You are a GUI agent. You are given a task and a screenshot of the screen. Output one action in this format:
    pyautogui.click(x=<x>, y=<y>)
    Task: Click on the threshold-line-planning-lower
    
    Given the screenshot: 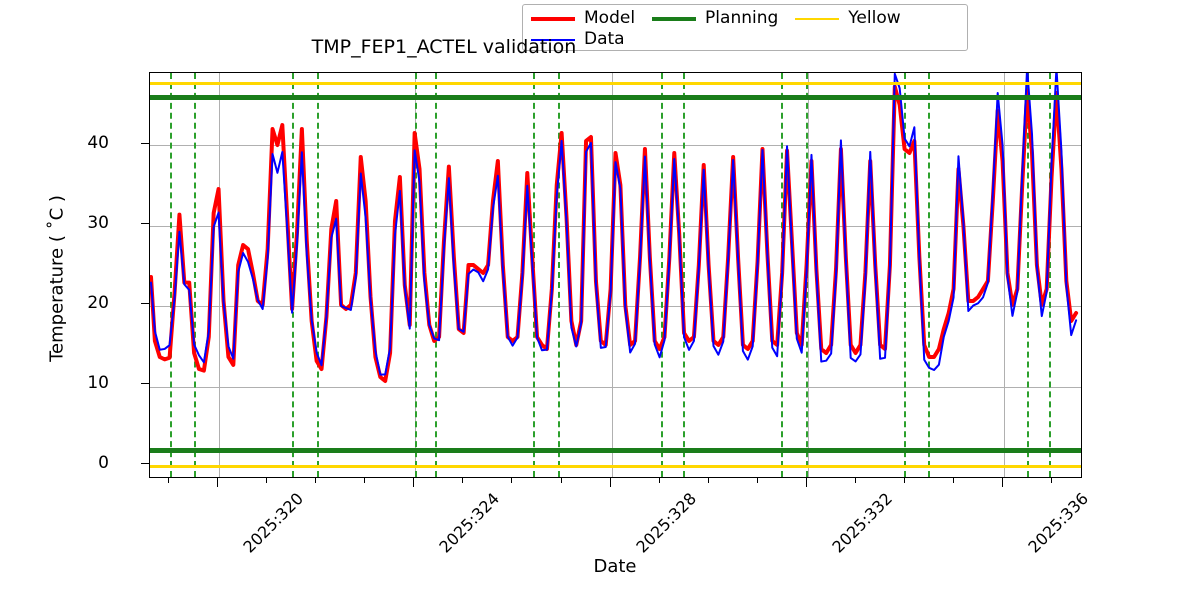 What is the action you would take?
    pyautogui.click(x=615, y=451)
    